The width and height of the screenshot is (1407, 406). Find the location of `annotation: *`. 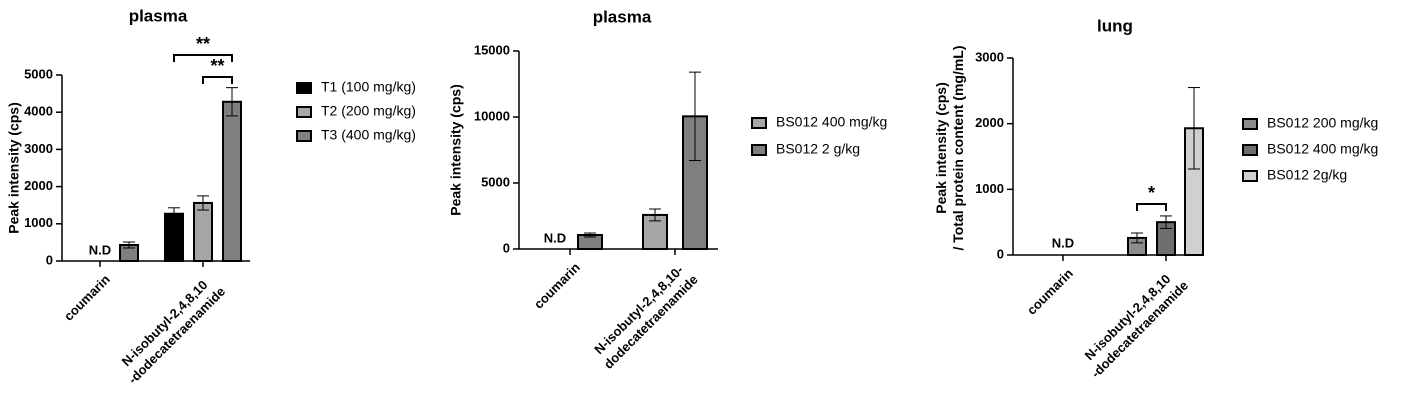

annotation: * is located at coordinates (1151, 193).